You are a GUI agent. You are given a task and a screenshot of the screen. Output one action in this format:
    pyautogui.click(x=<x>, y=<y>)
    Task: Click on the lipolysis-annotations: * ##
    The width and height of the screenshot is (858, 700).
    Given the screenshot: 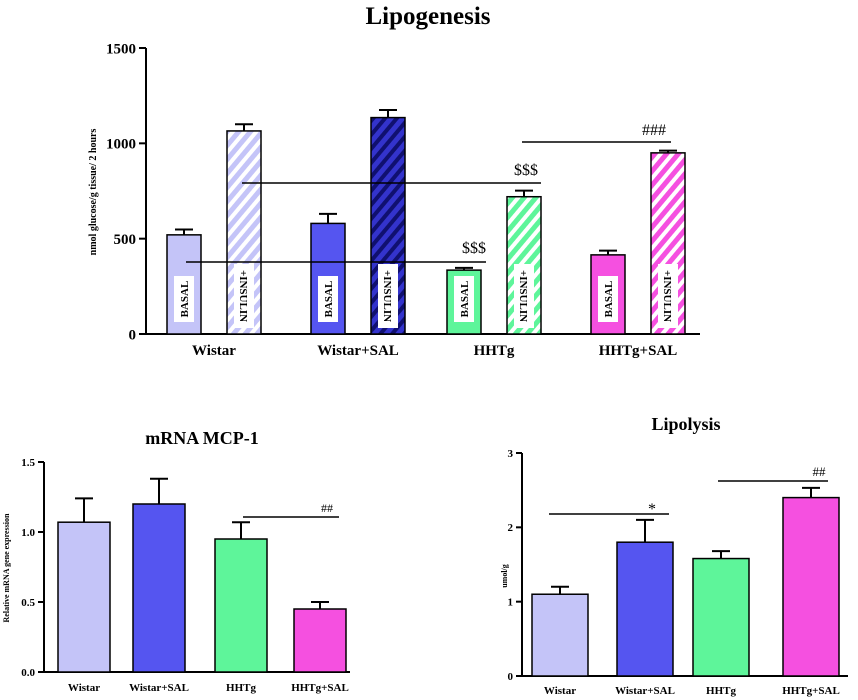 What is the action you would take?
    pyautogui.click(x=688, y=491)
    